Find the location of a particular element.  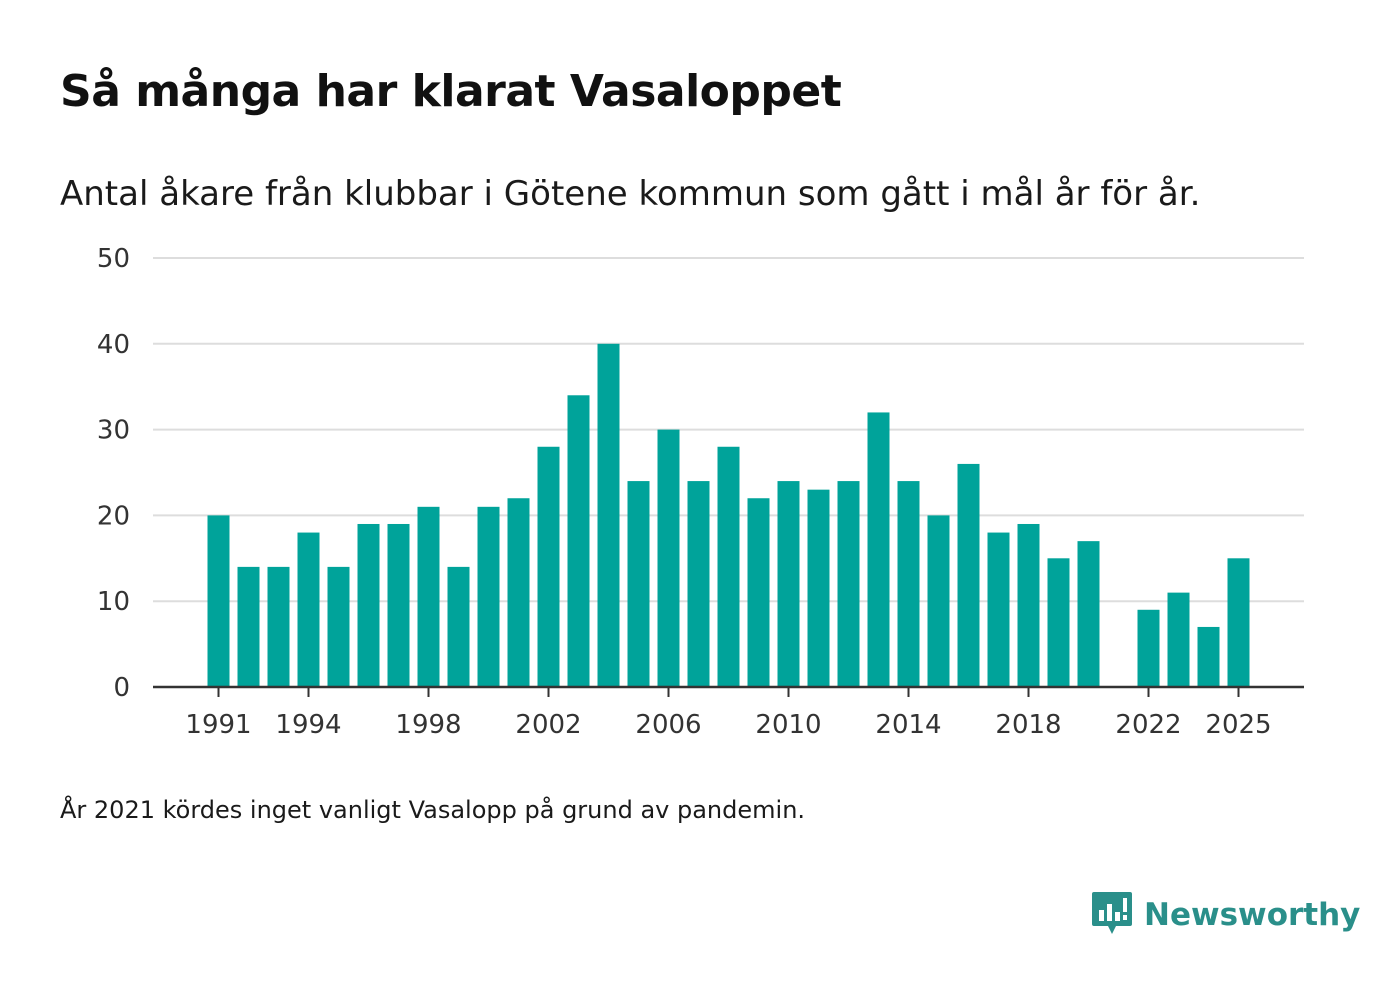

y-tick-label: 10 is located at coordinates (113, 602).